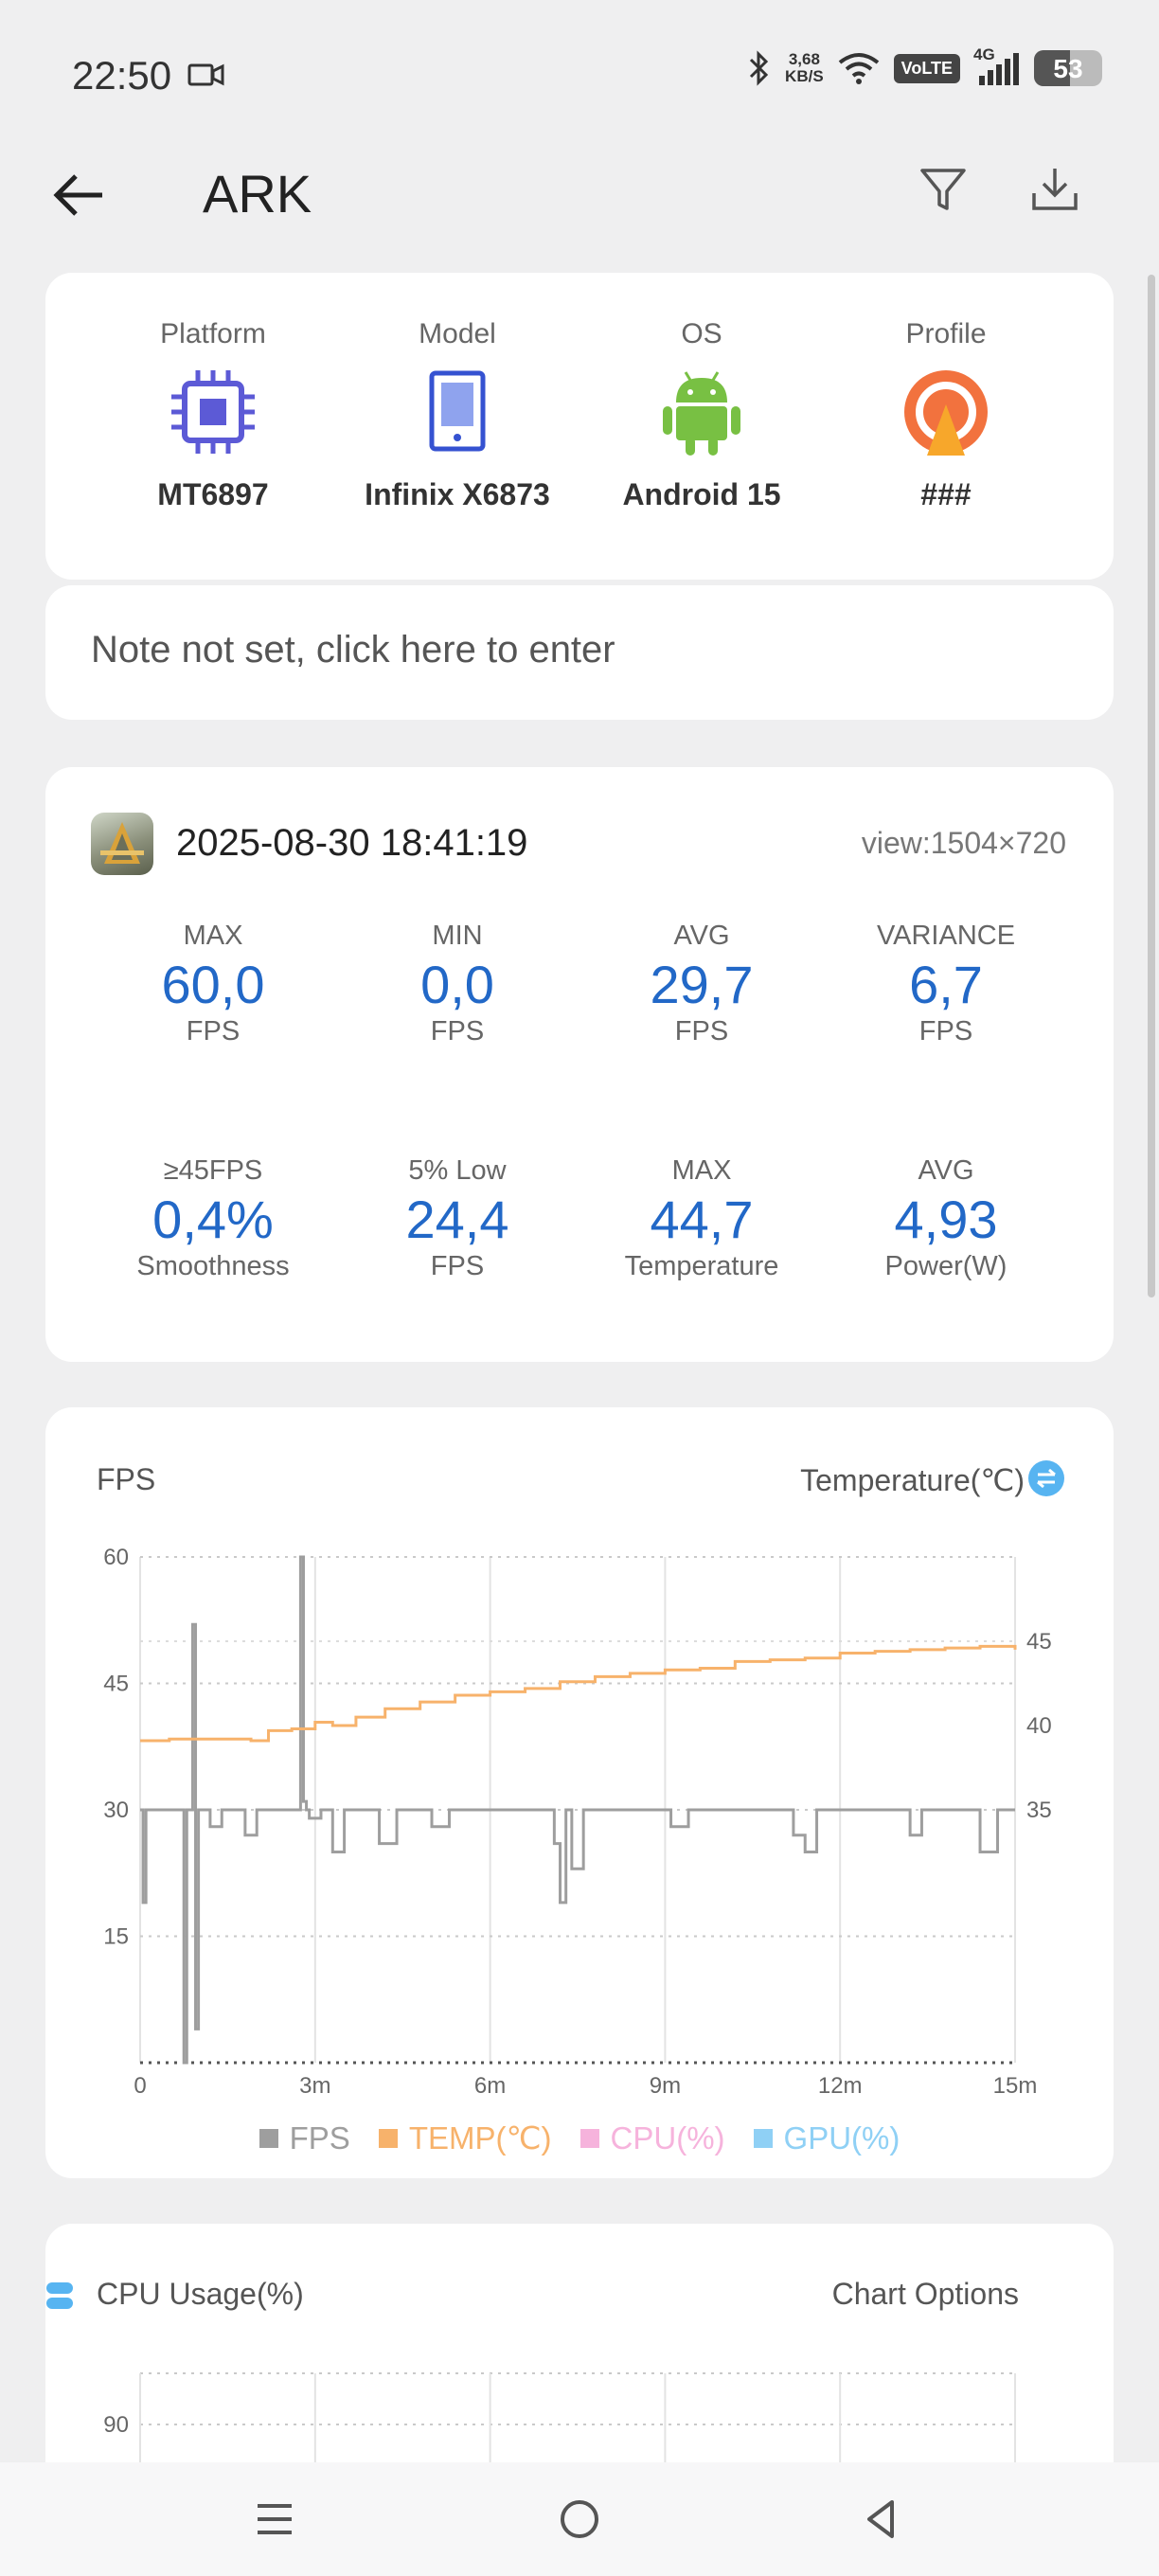 This screenshot has width=1159, height=2576. Describe the element at coordinates (946, 333) in the screenshot. I see `profile-label: Profile` at that location.